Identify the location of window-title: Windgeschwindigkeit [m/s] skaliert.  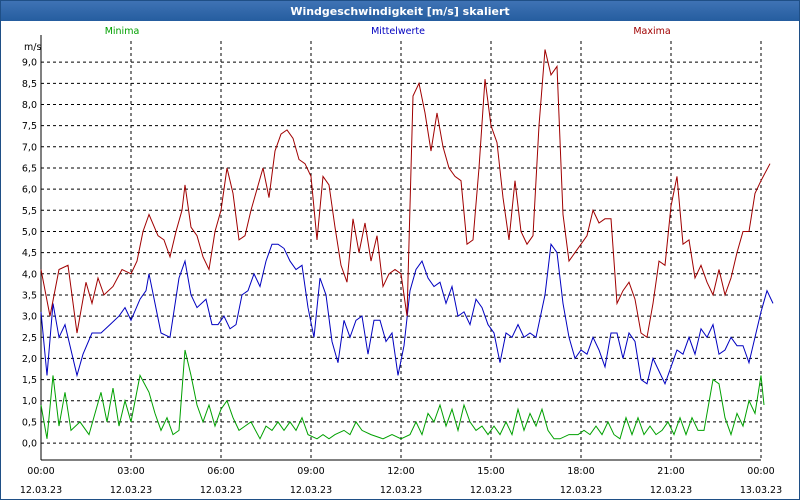
(400, 11).